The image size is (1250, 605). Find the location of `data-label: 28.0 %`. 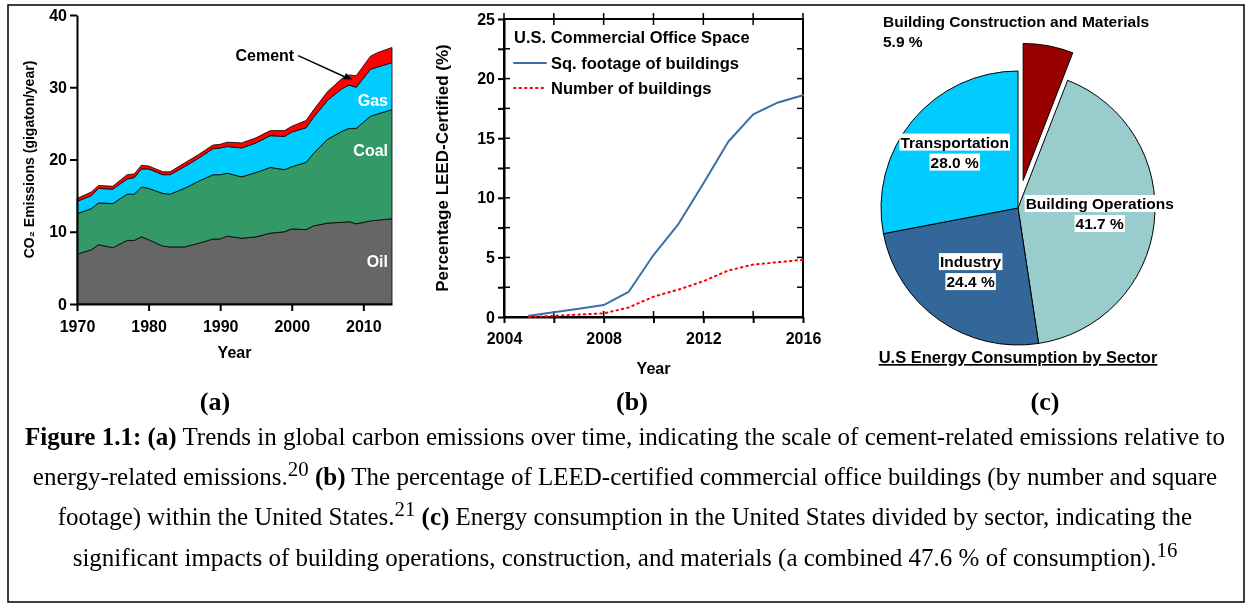

data-label: 28.0 % is located at coordinates (954, 162).